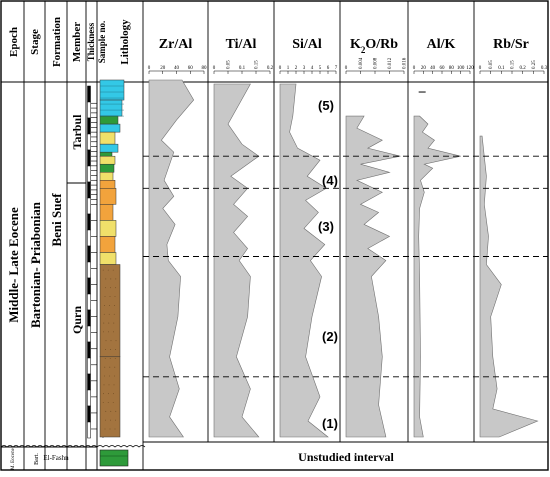 Image resolution: width=550 pixels, height=477 pixels. I want to click on x-tick-label: 3, so click(304, 68).